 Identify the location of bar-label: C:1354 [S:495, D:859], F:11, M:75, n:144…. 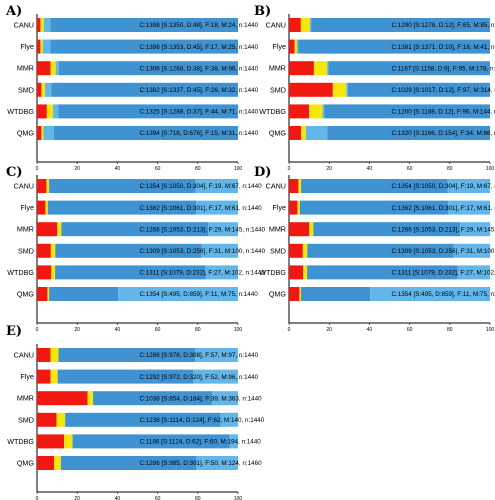
(199, 294).